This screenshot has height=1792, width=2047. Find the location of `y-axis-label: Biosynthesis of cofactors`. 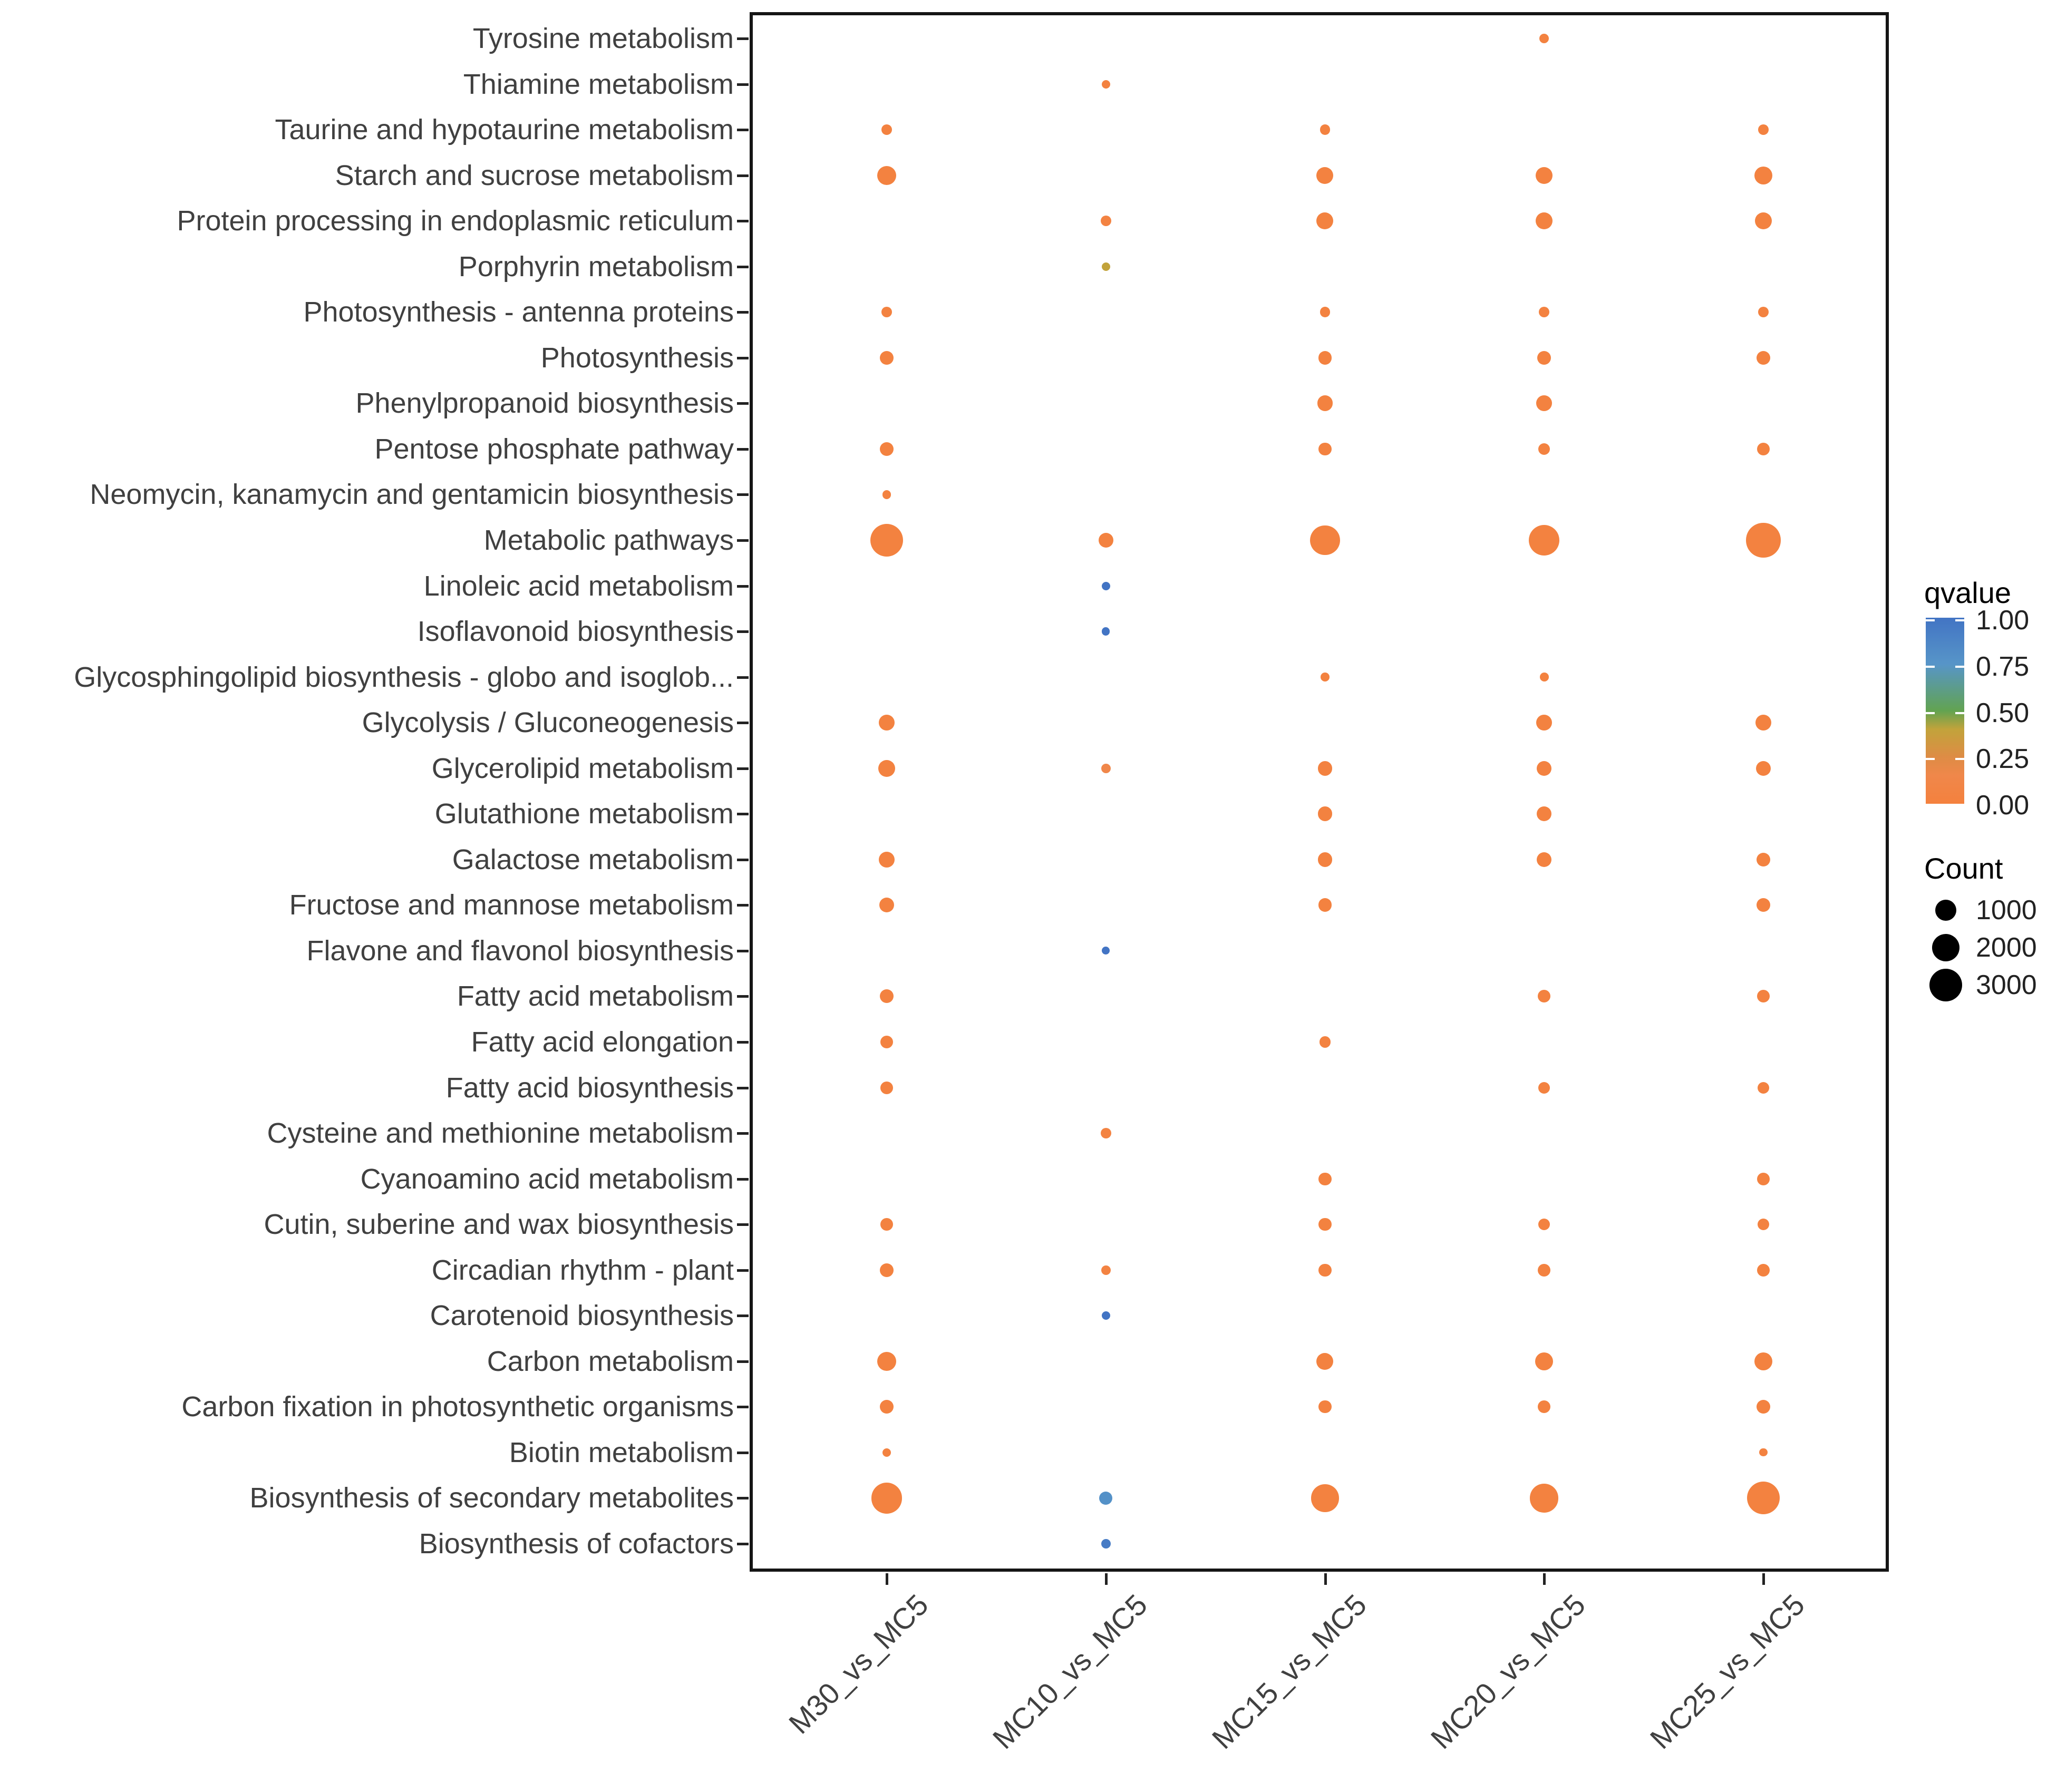

y-axis-label: Biosynthesis of cofactors is located at coordinates (576, 1543).